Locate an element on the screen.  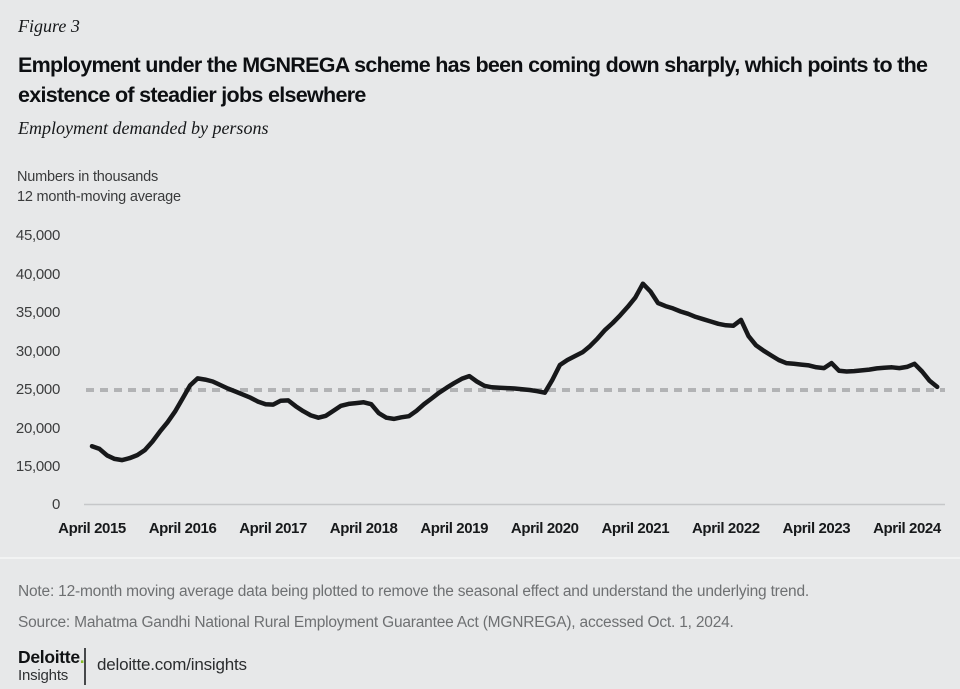
y-tick-label: 45,000 is located at coordinates (37, 235).